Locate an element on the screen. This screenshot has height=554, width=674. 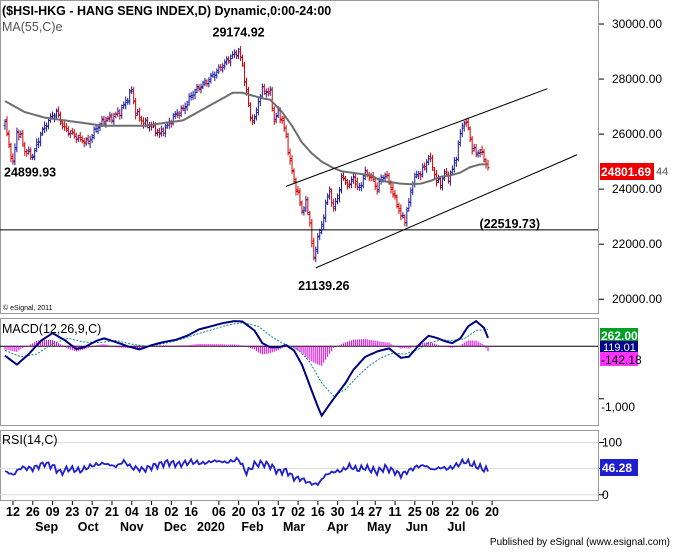
rsi-line is located at coordinates (246, 471).